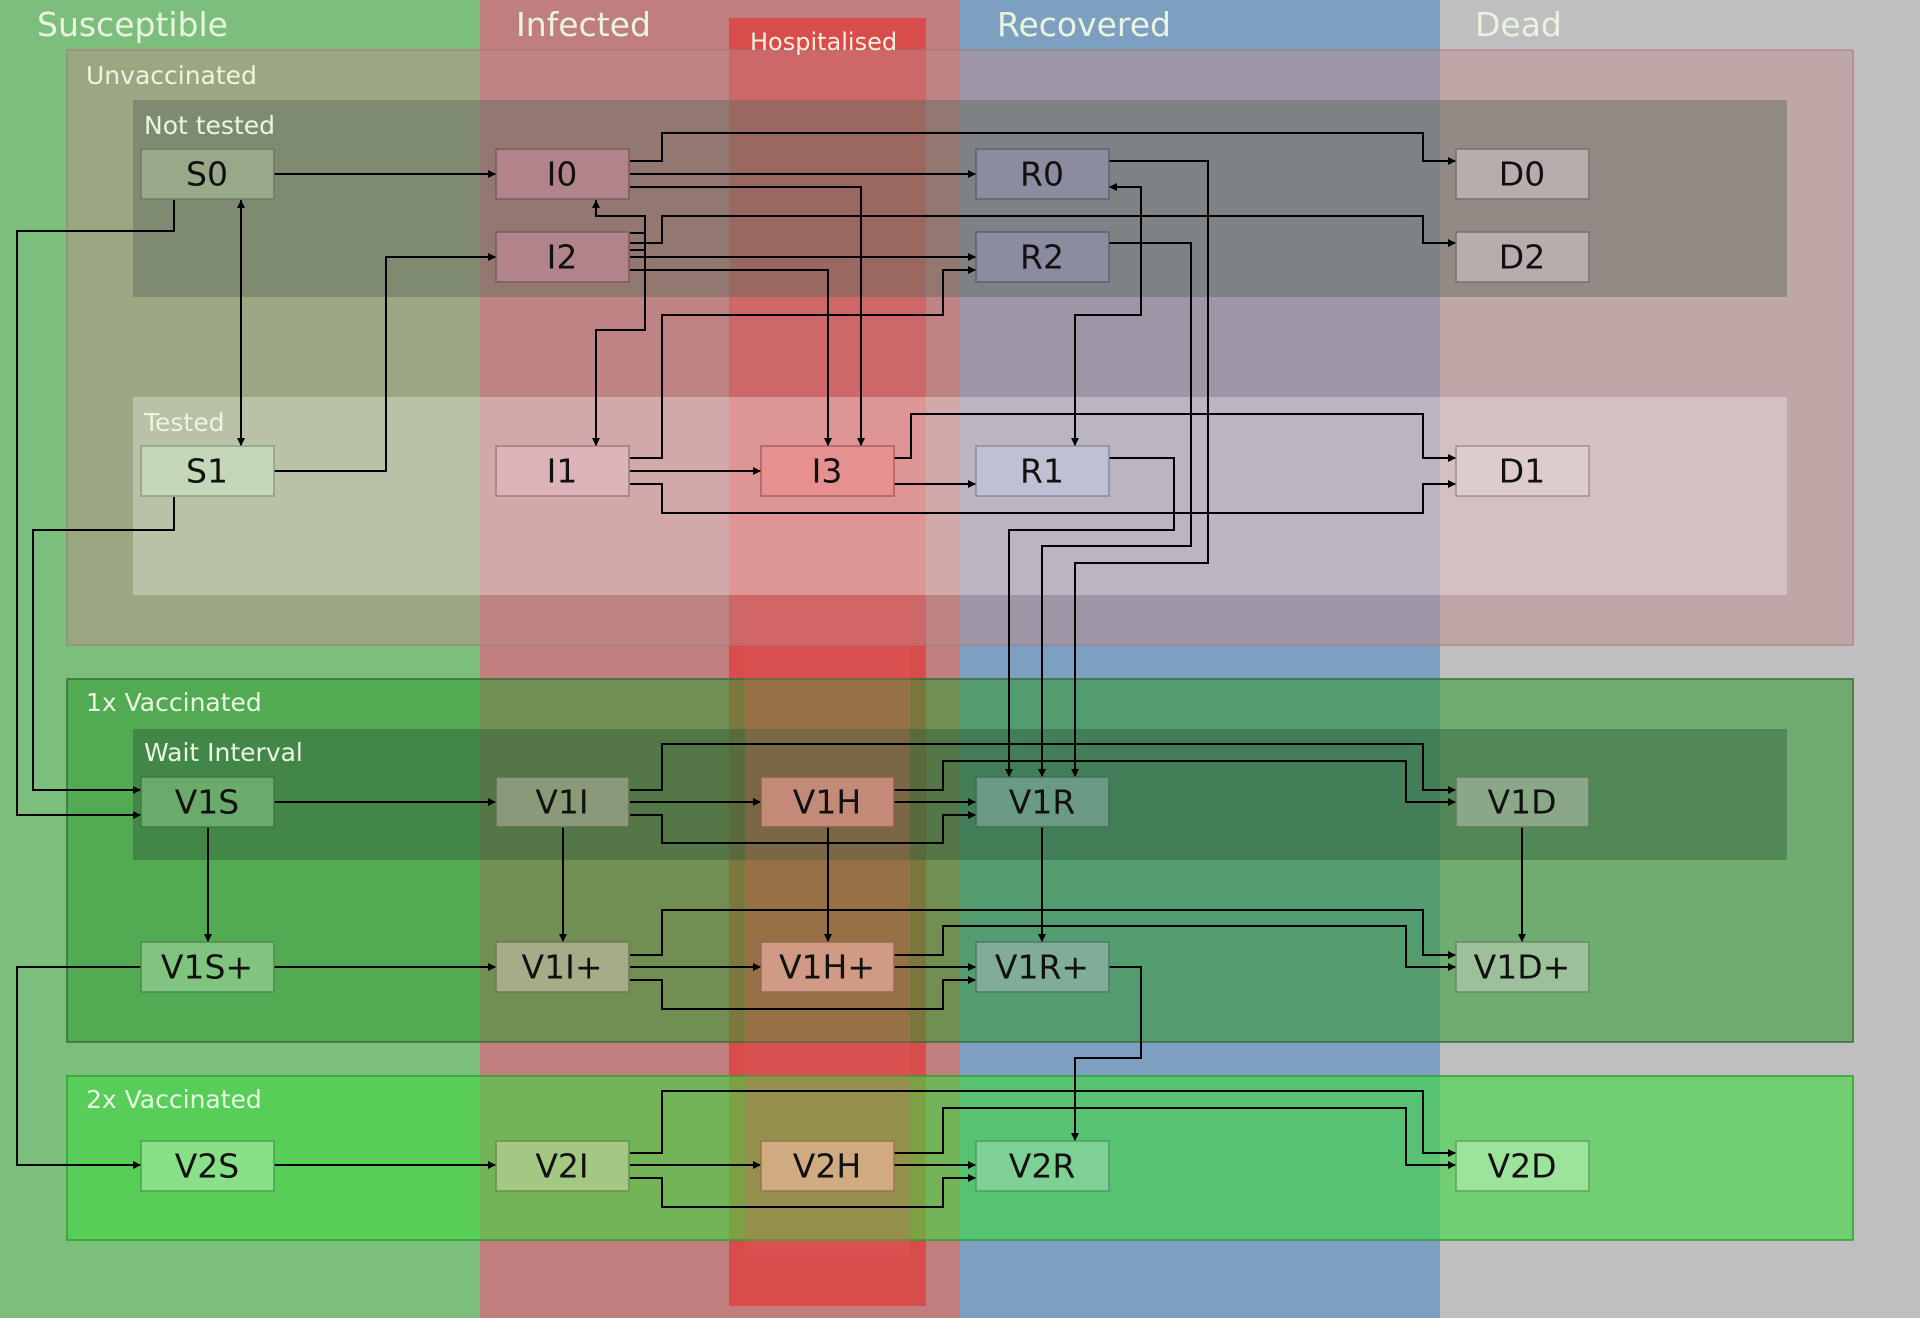 This screenshot has width=1920, height=1318. I want to click on edge-v1i-d, so click(1043, 768).